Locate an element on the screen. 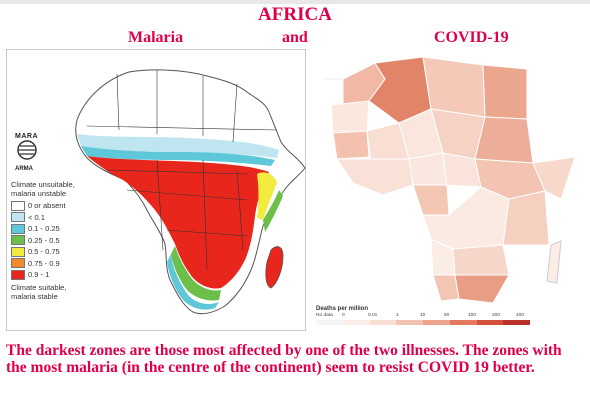 The height and width of the screenshot is (409, 590). malaria-zone-high is located at coordinates (178, 222).